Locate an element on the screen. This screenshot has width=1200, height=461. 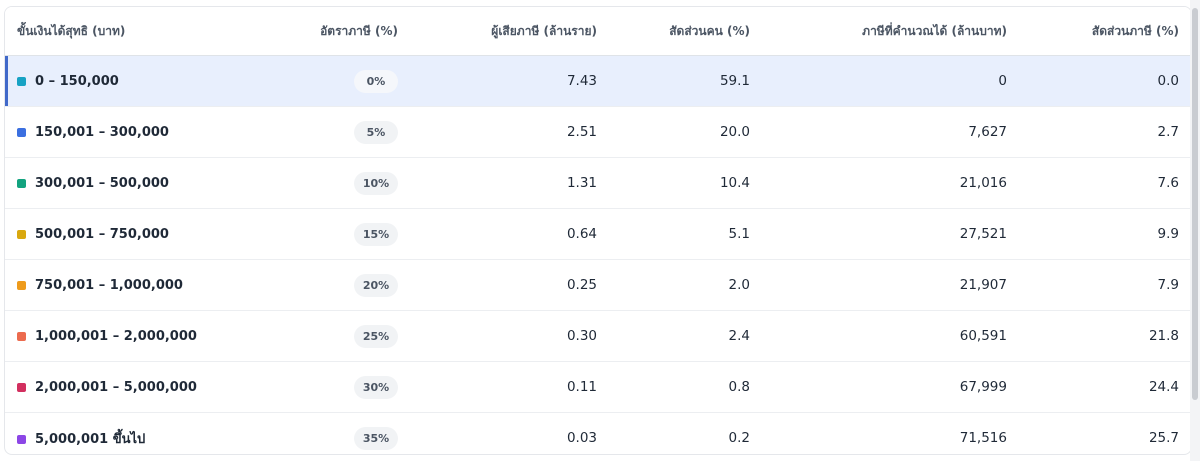
tax-share-cell: 7.6 is located at coordinates (1105, 183).